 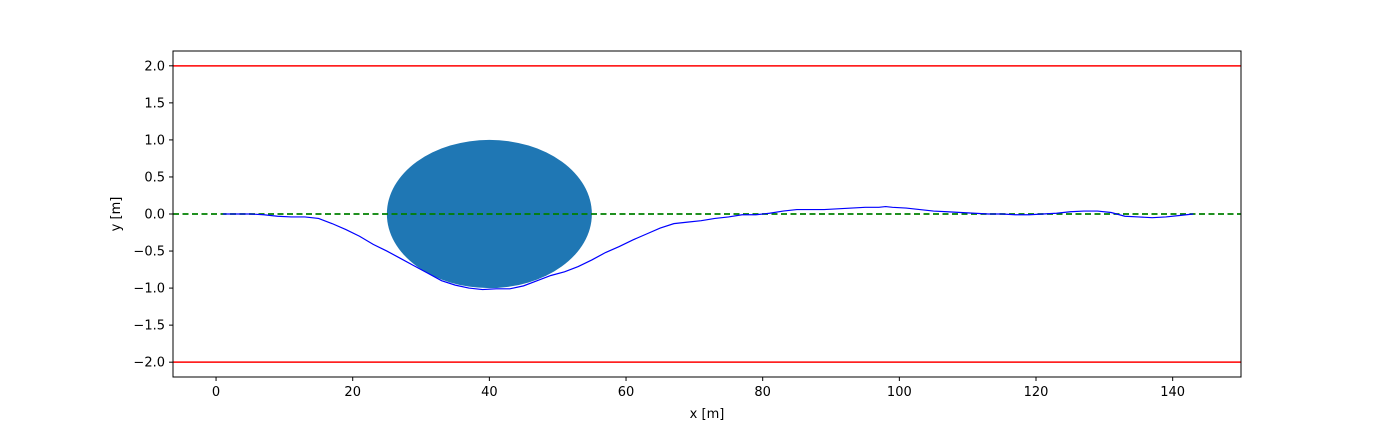 I want to click on x-axis-label: x [m], so click(x=707, y=414).